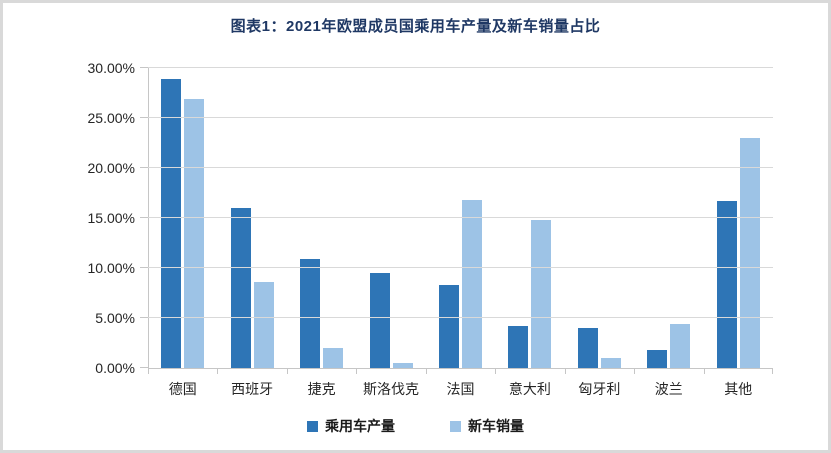 The width and height of the screenshot is (831, 453). I want to click on x-axis-label: 其他, so click(738, 389).